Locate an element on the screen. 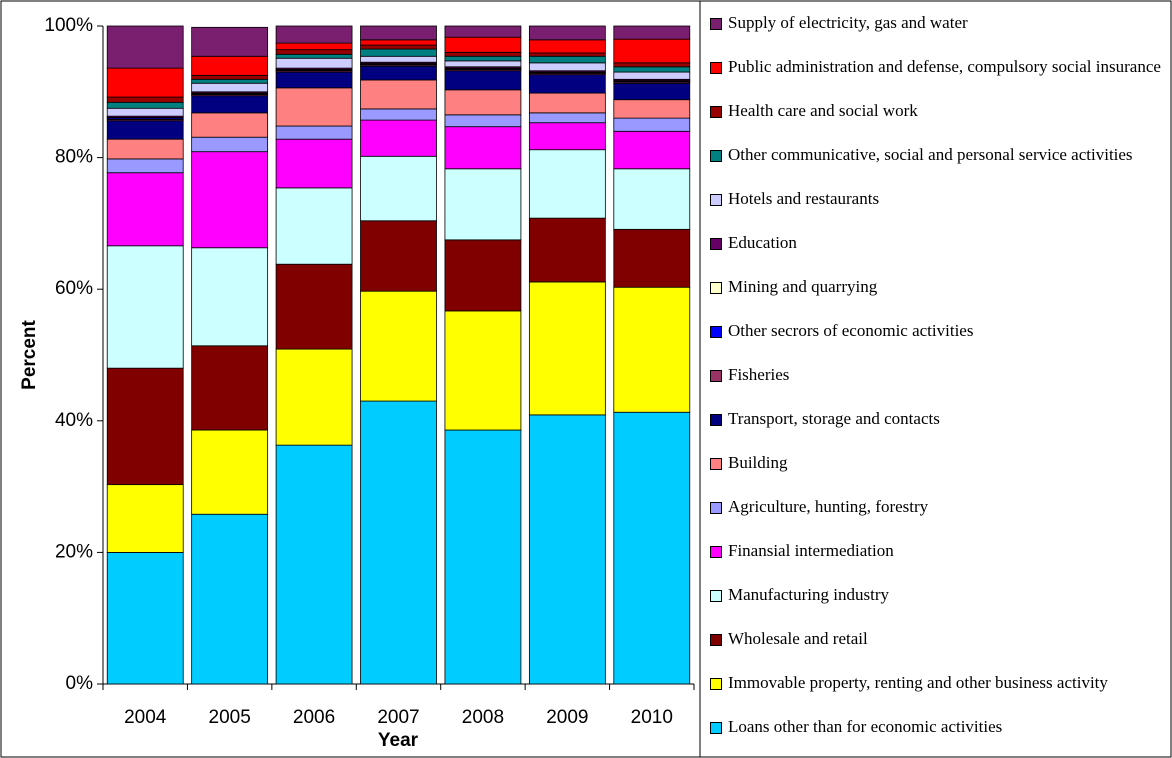  legend-entry: Mining and quarrying is located at coordinates (935, 287).